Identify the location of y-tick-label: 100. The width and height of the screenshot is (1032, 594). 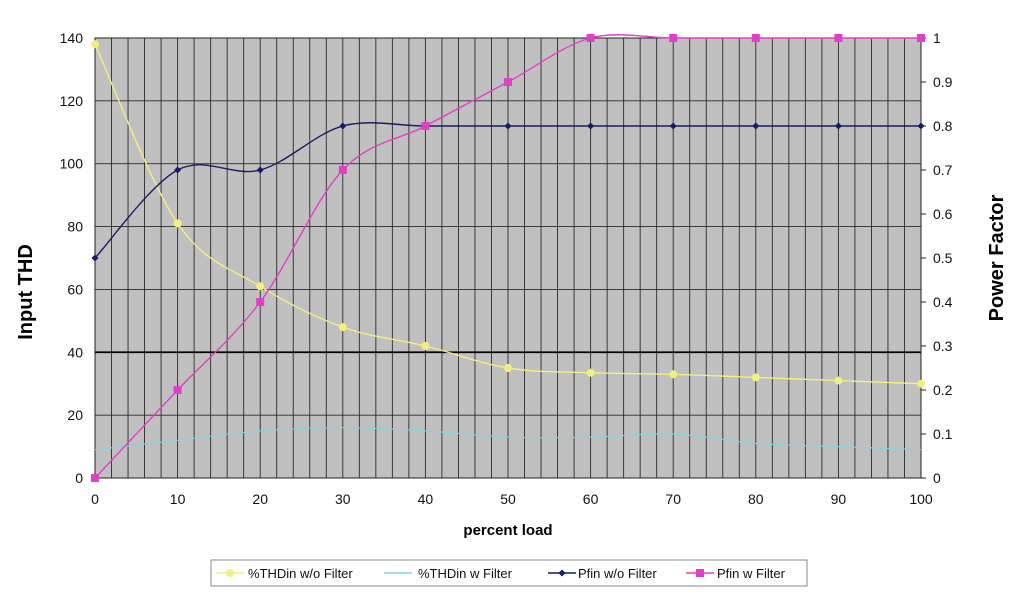
(72, 164).